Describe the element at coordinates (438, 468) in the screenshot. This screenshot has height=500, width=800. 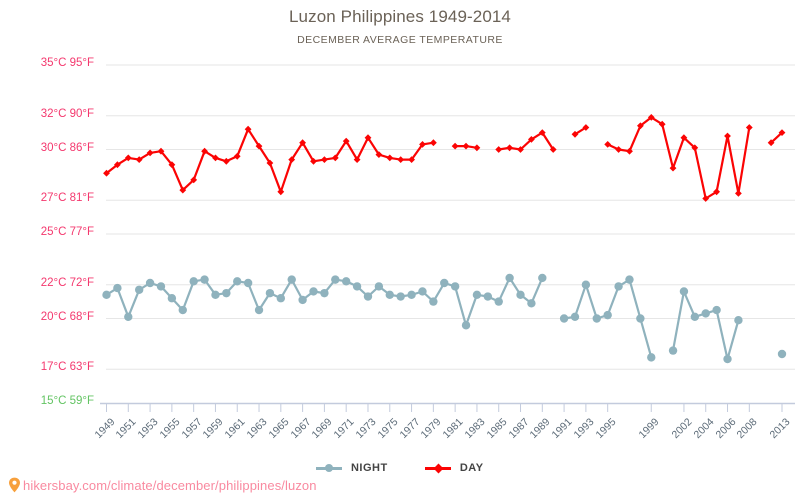
I see `legend-swatch-day` at that location.